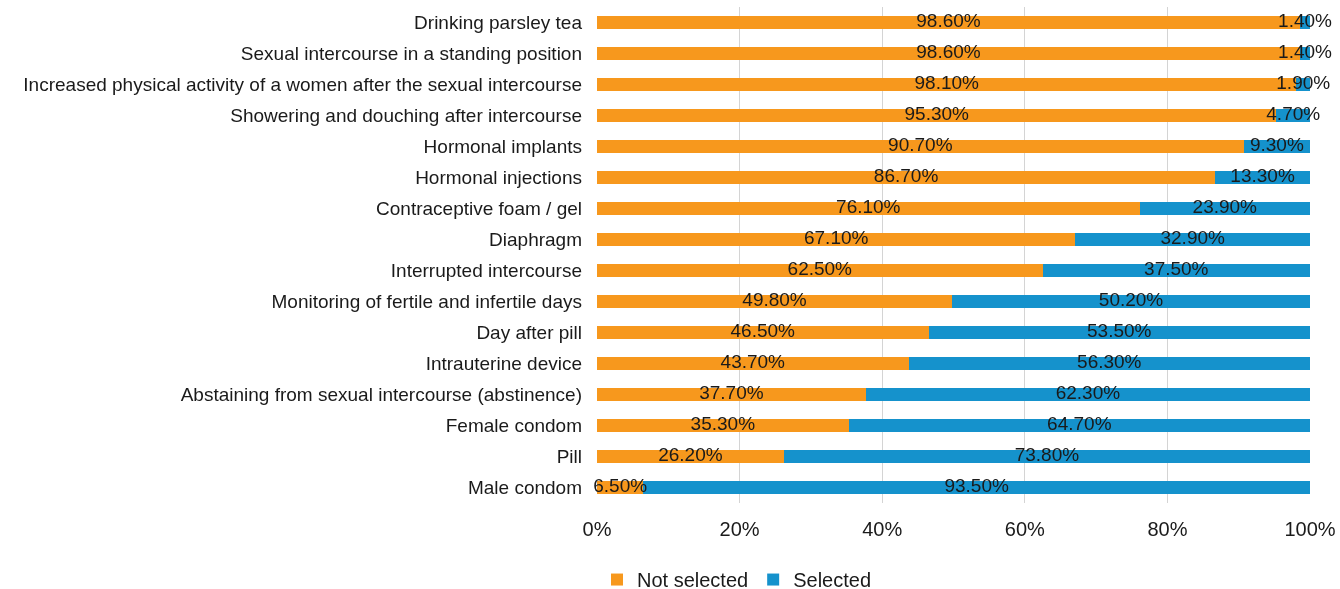 The width and height of the screenshot is (1340, 589). Describe the element at coordinates (763, 331) in the screenshot. I see `data-label: 46.50%` at that location.